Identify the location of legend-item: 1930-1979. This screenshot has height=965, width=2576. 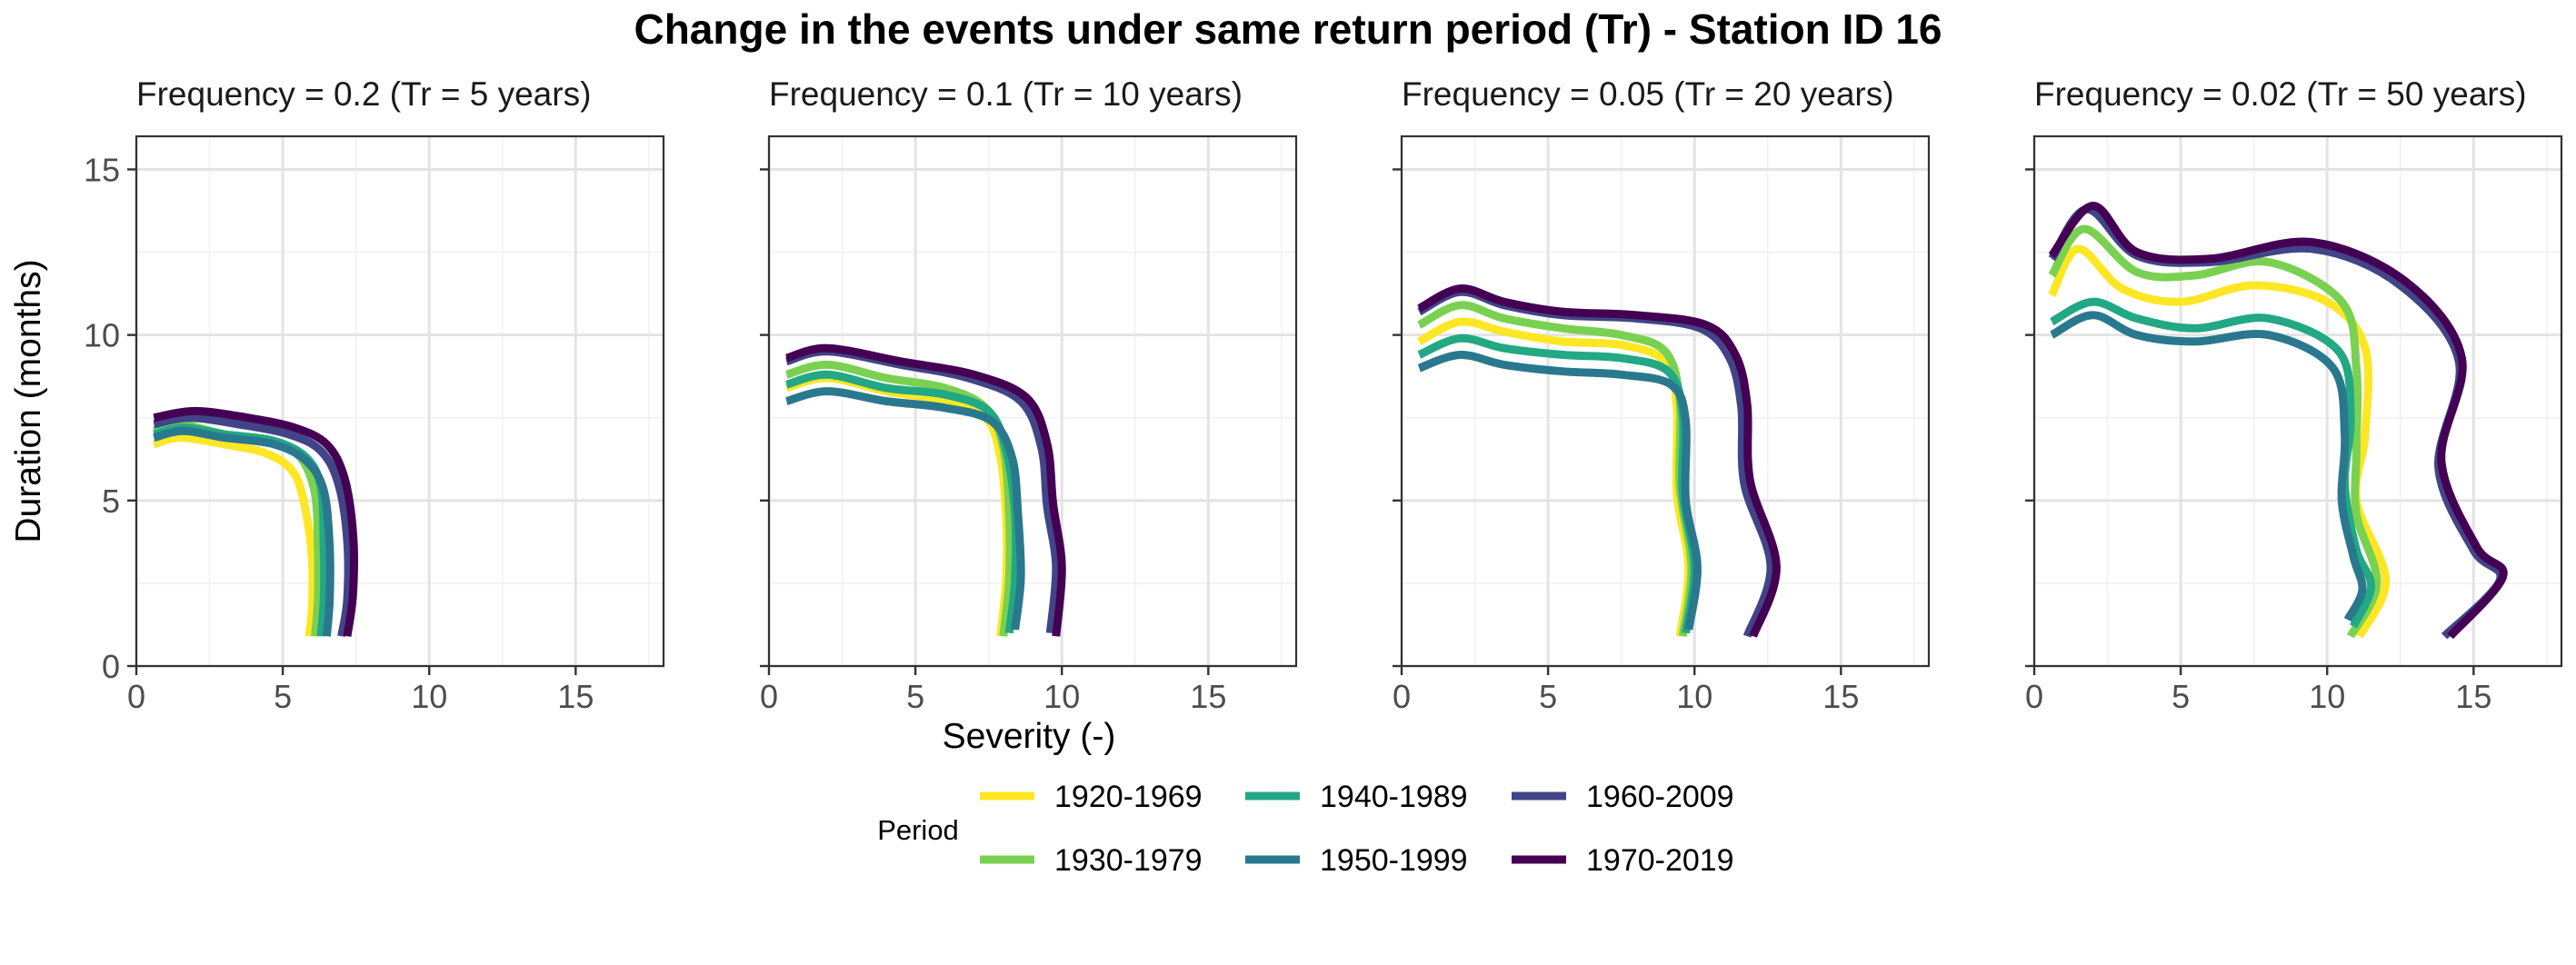
(1091, 861).